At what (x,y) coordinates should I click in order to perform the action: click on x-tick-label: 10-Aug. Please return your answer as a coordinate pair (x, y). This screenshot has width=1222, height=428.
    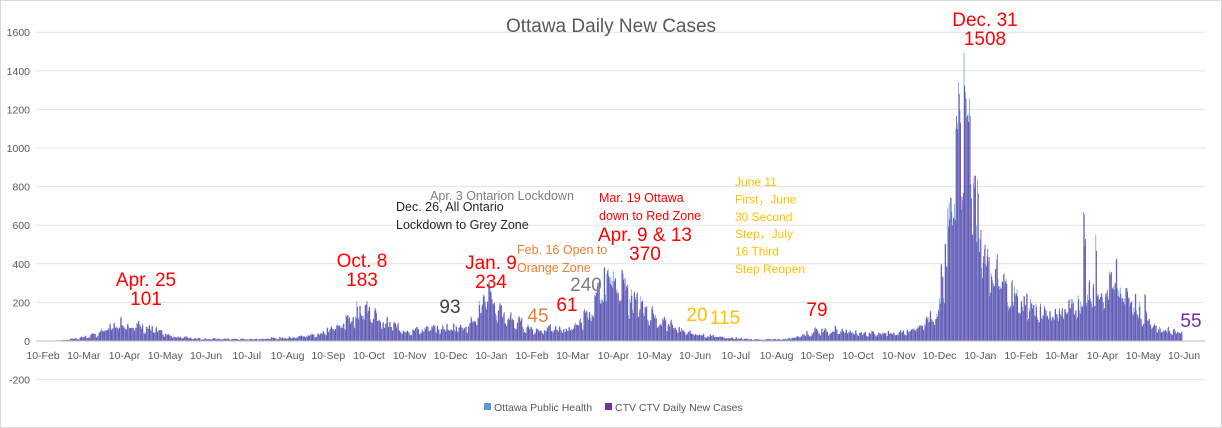
    Looking at the image, I should click on (777, 356).